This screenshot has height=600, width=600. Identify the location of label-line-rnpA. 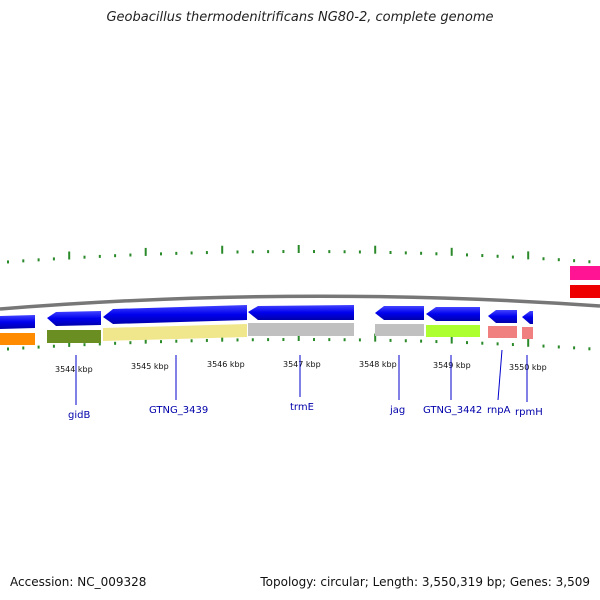
(500, 375).